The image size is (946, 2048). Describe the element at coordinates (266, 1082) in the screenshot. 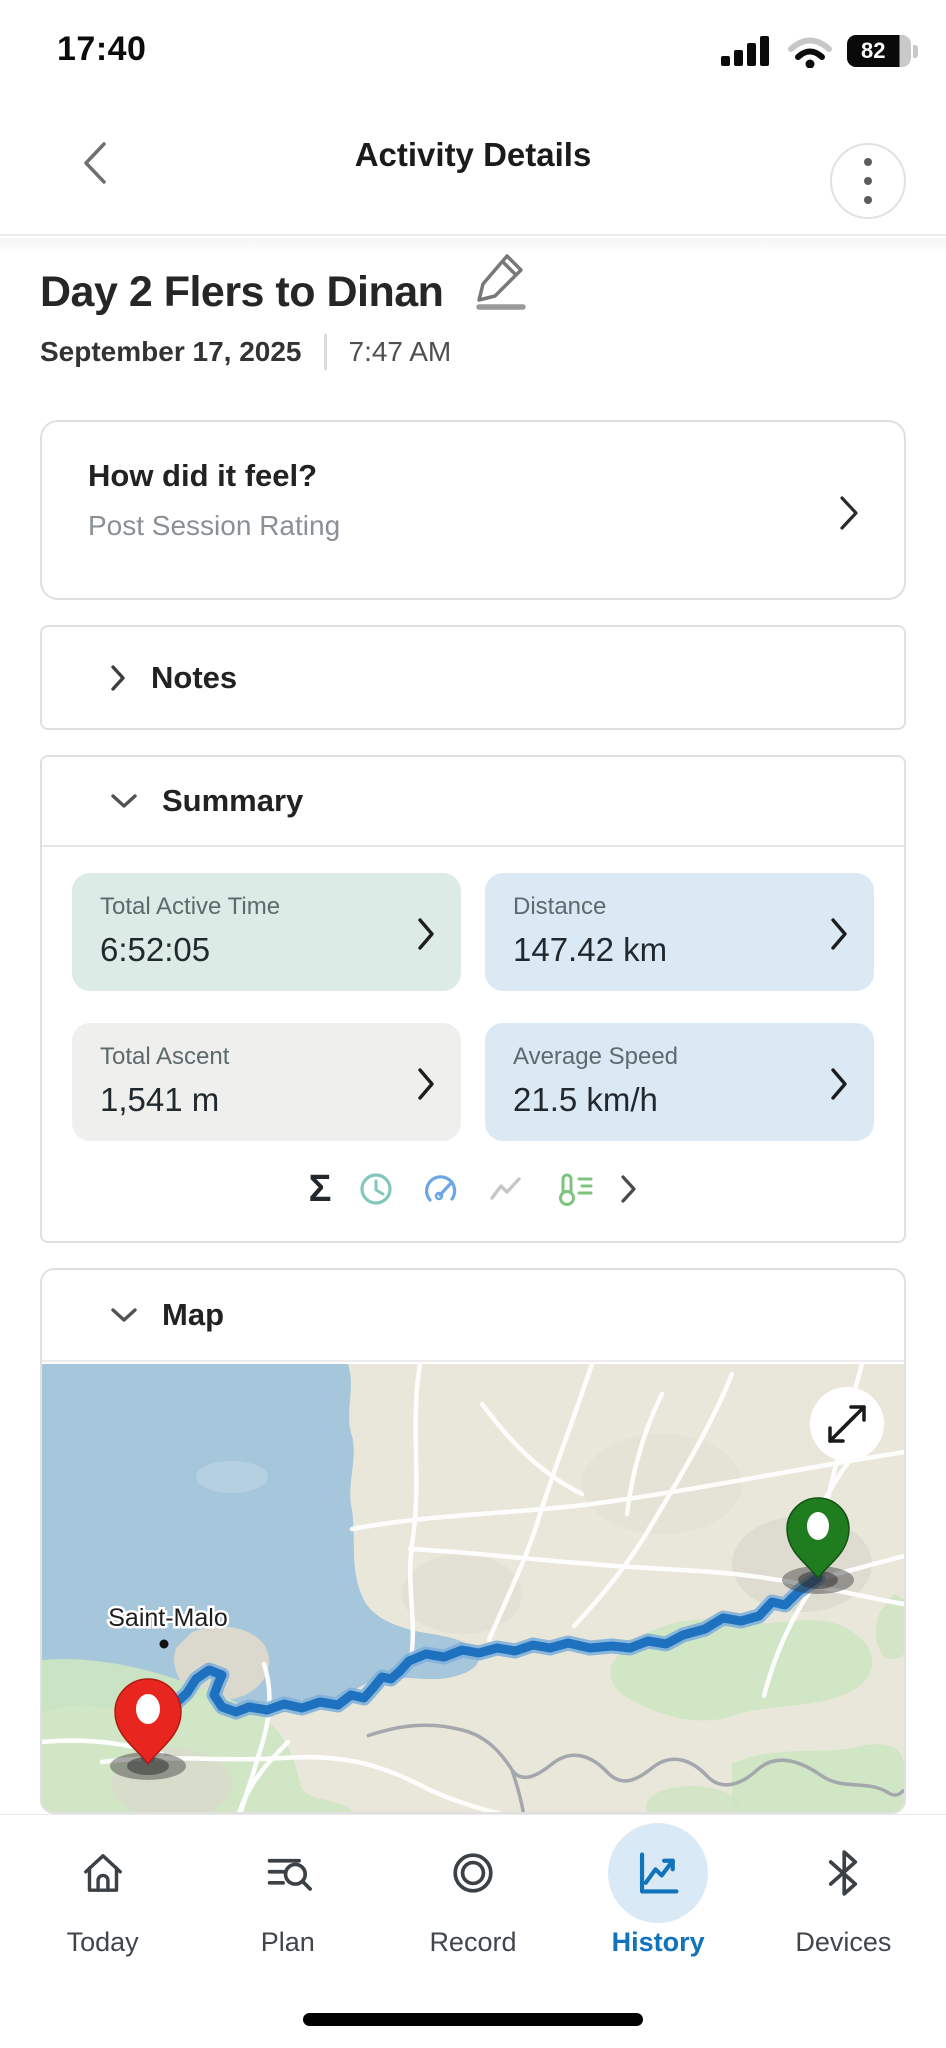

I see `tile-total-ascent: Total Ascent 1,541 m` at that location.